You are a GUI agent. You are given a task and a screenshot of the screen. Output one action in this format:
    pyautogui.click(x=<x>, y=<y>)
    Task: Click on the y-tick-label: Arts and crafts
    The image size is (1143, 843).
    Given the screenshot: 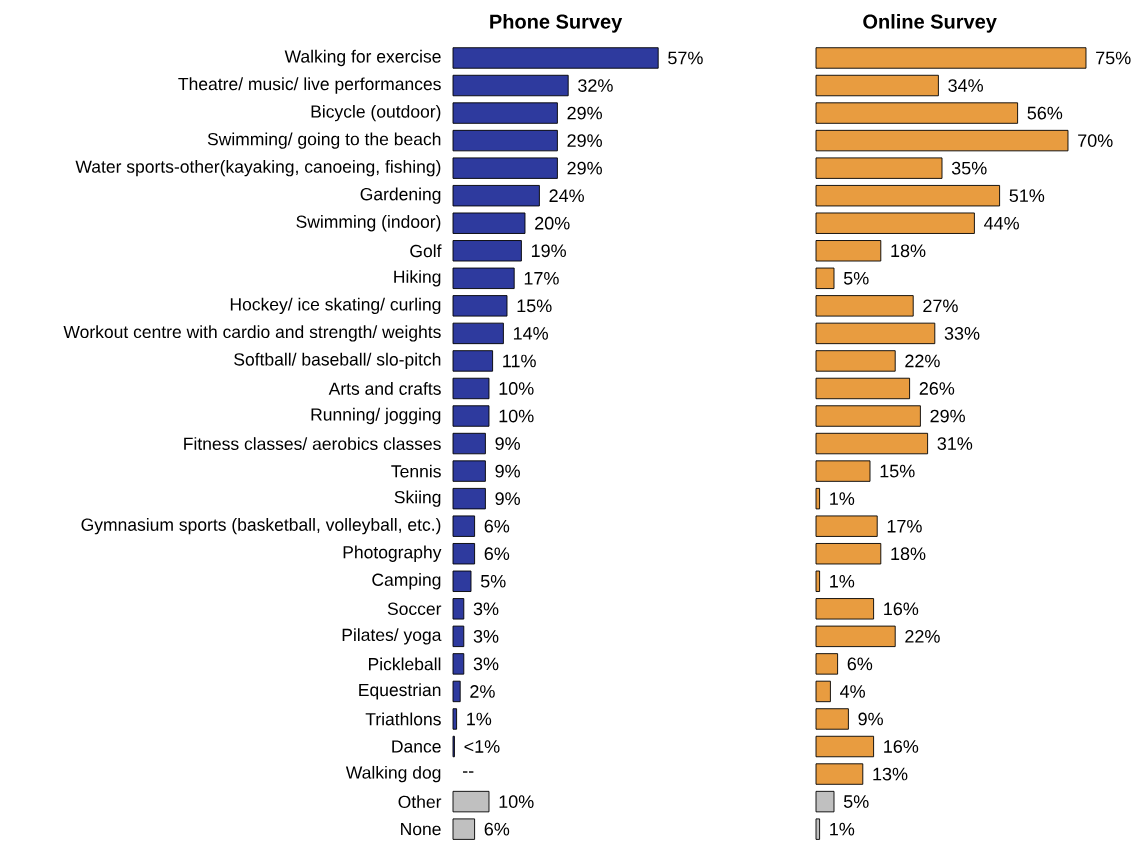 What is the action you would take?
    pyautogui.click(x=384, y=388)
    